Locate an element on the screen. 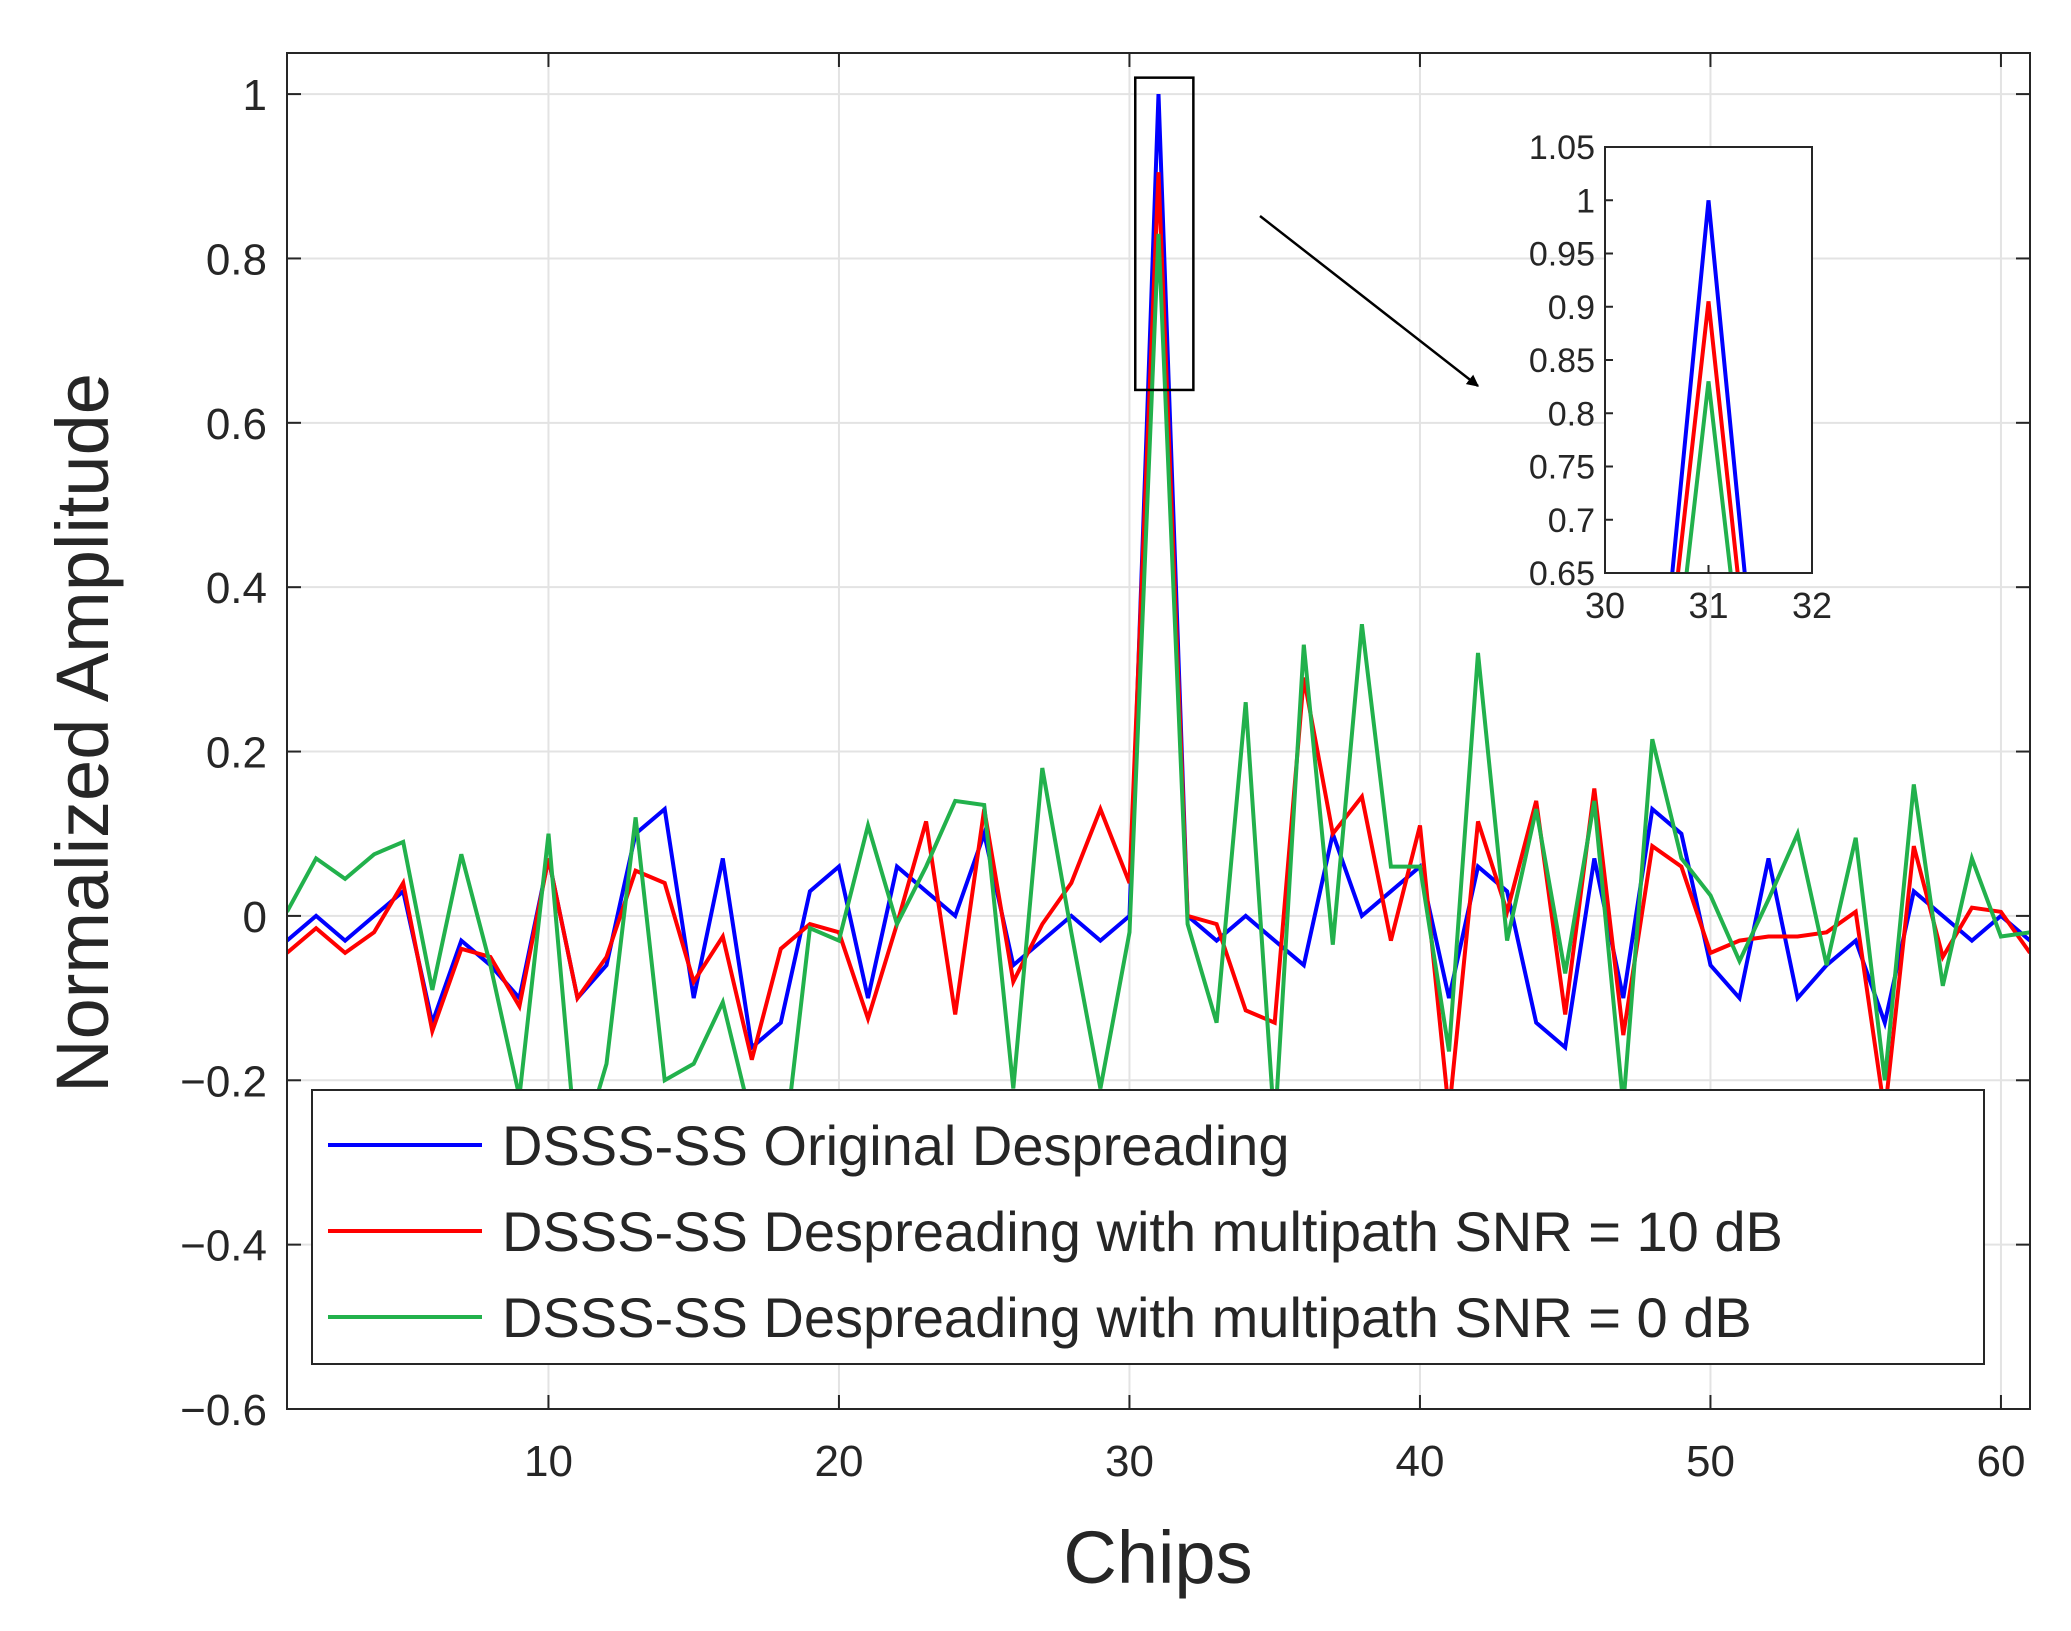 This screenshot has width=2071, height=1631. inset-y-tick-label: 0.85 is located at coordinates (1562, 361).